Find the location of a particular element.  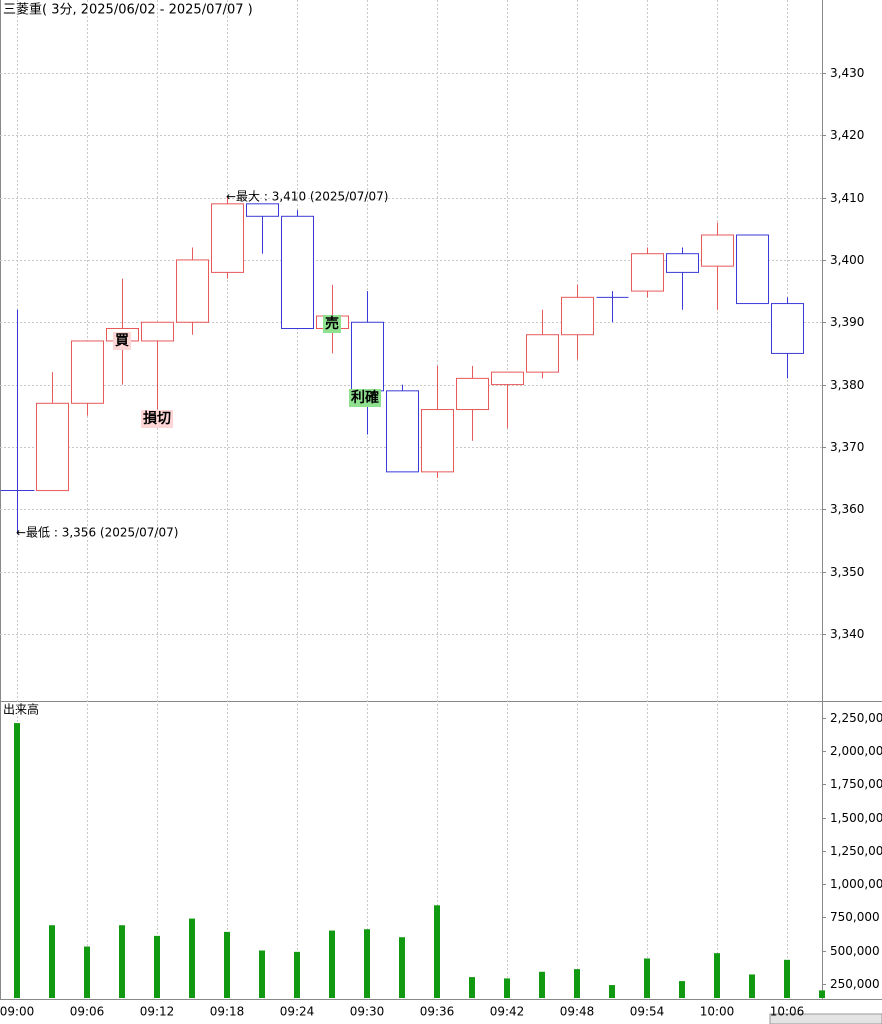

x-tick-label: 09:12 is located at coordinates (157, 1012).